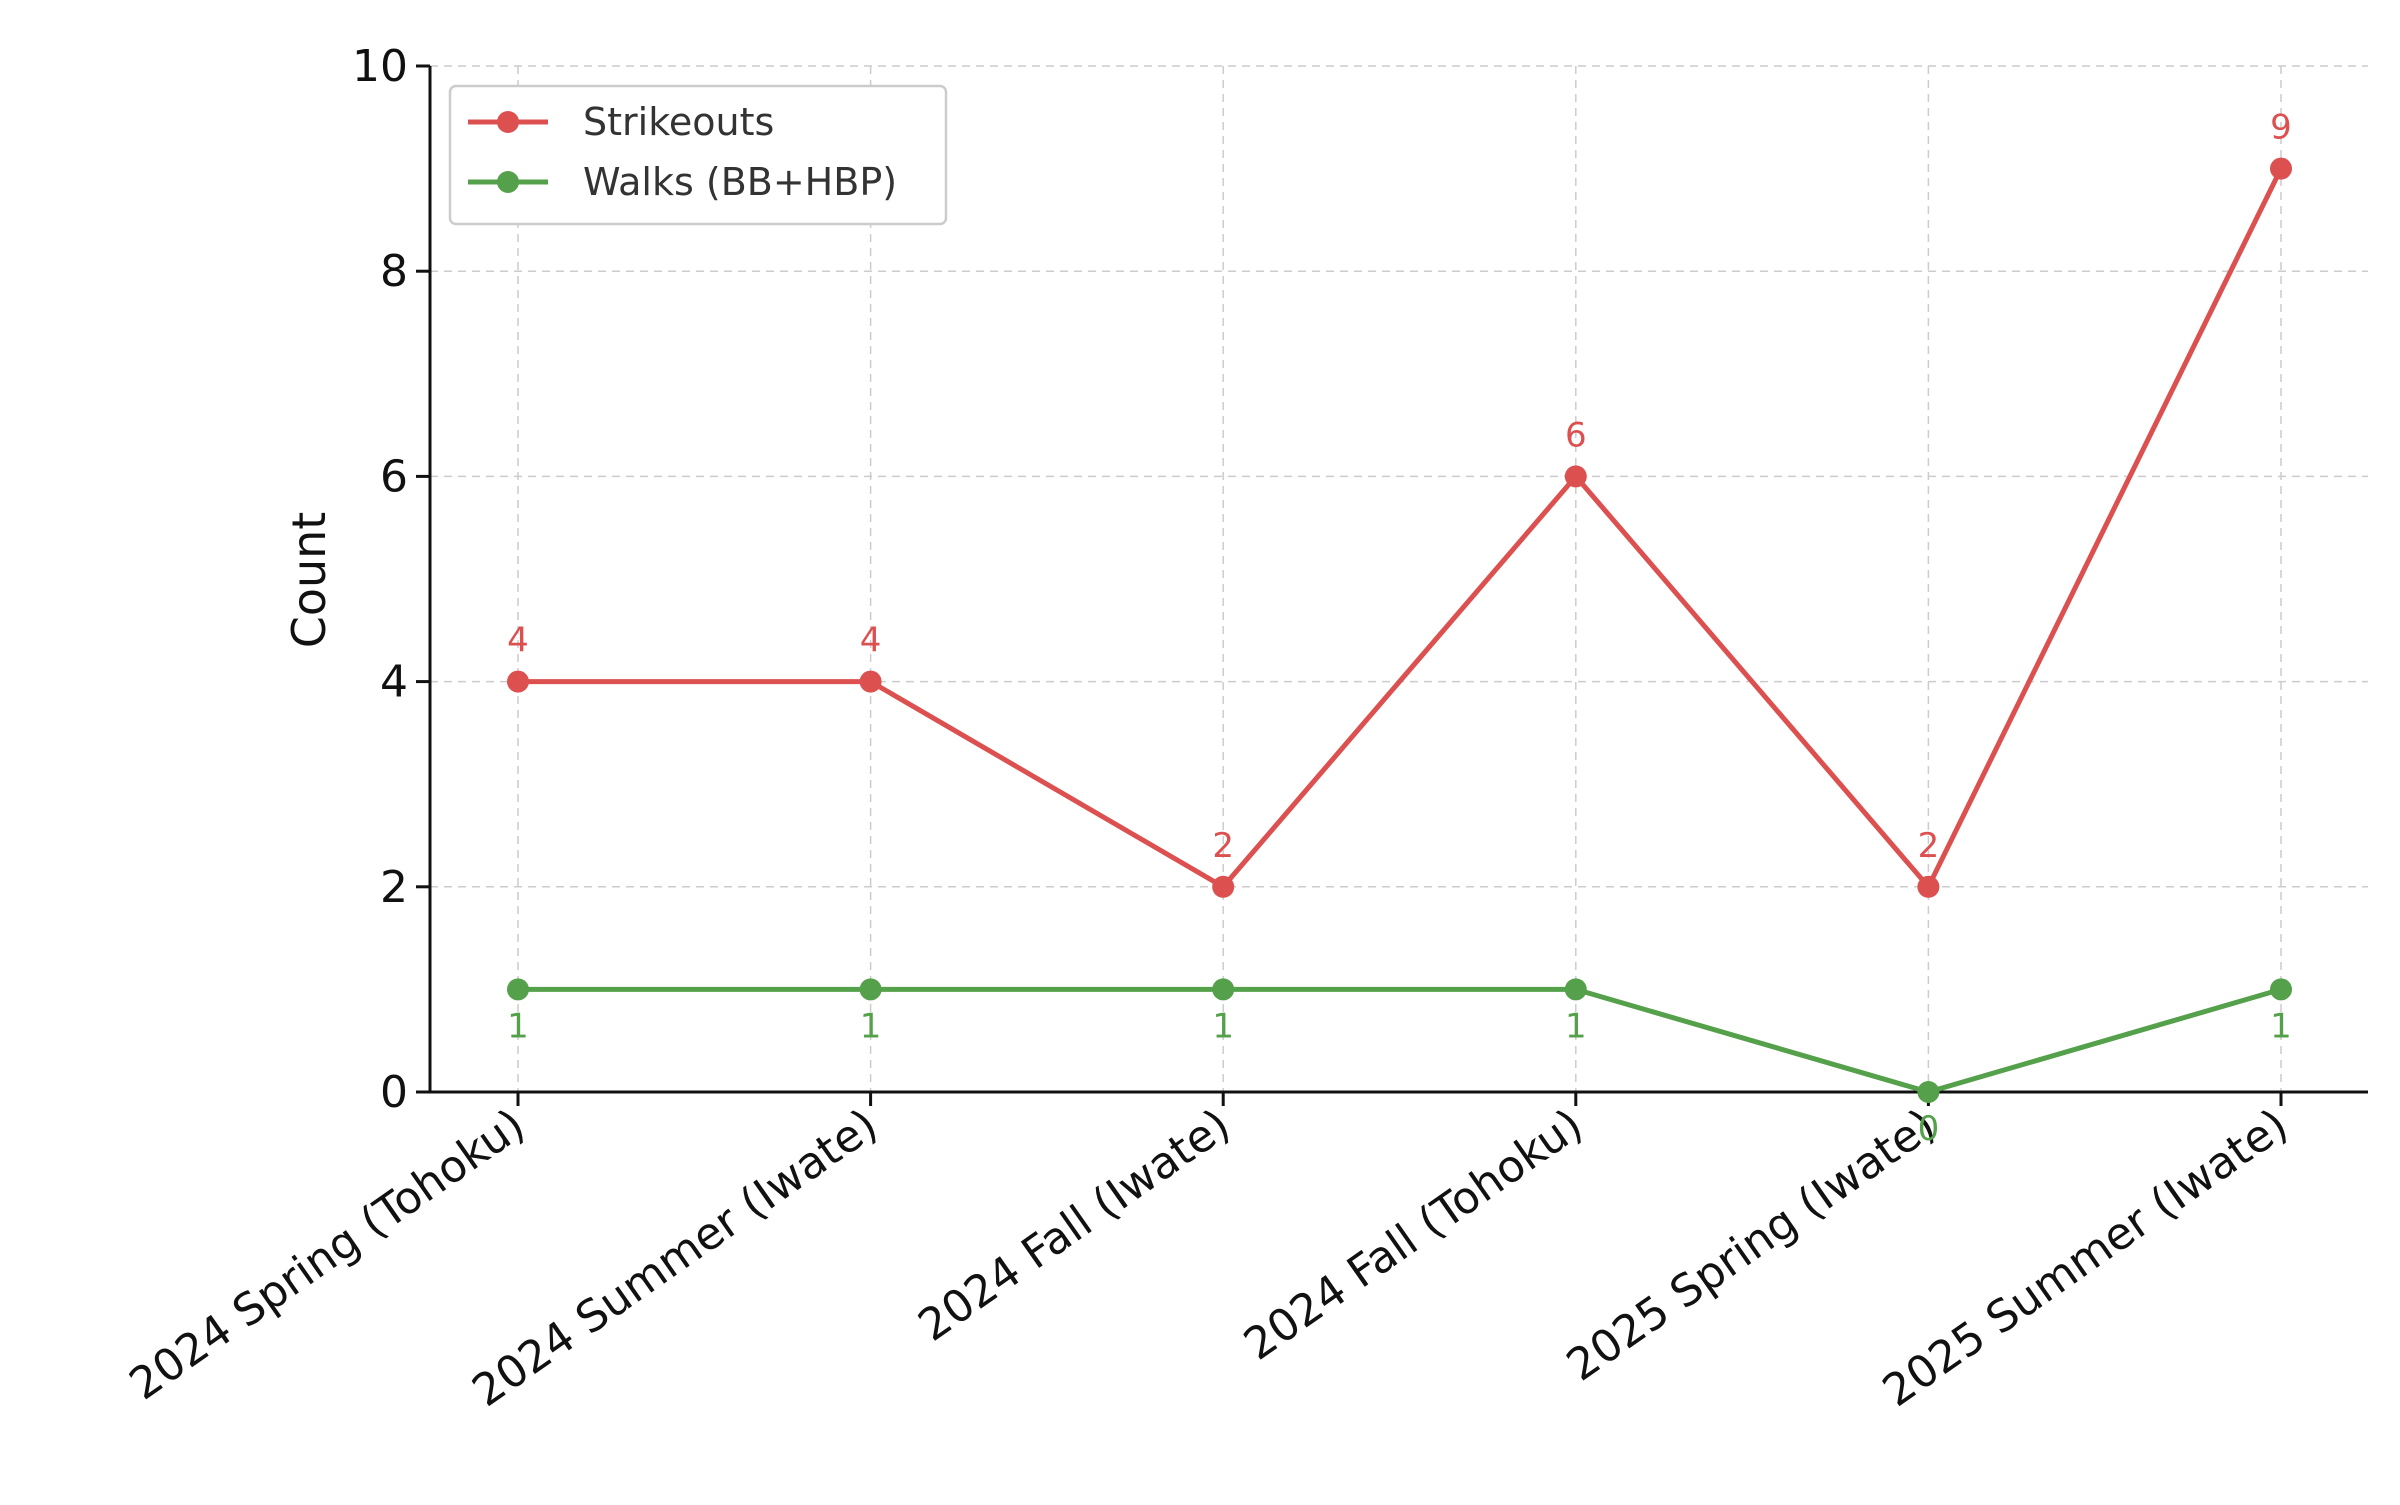  What do you see at coordinates (1413, 1234) in the screenshot?
I see `x-tick-label: 2024 Fall (Tohoku)` at bounding box center [1413, 1234].